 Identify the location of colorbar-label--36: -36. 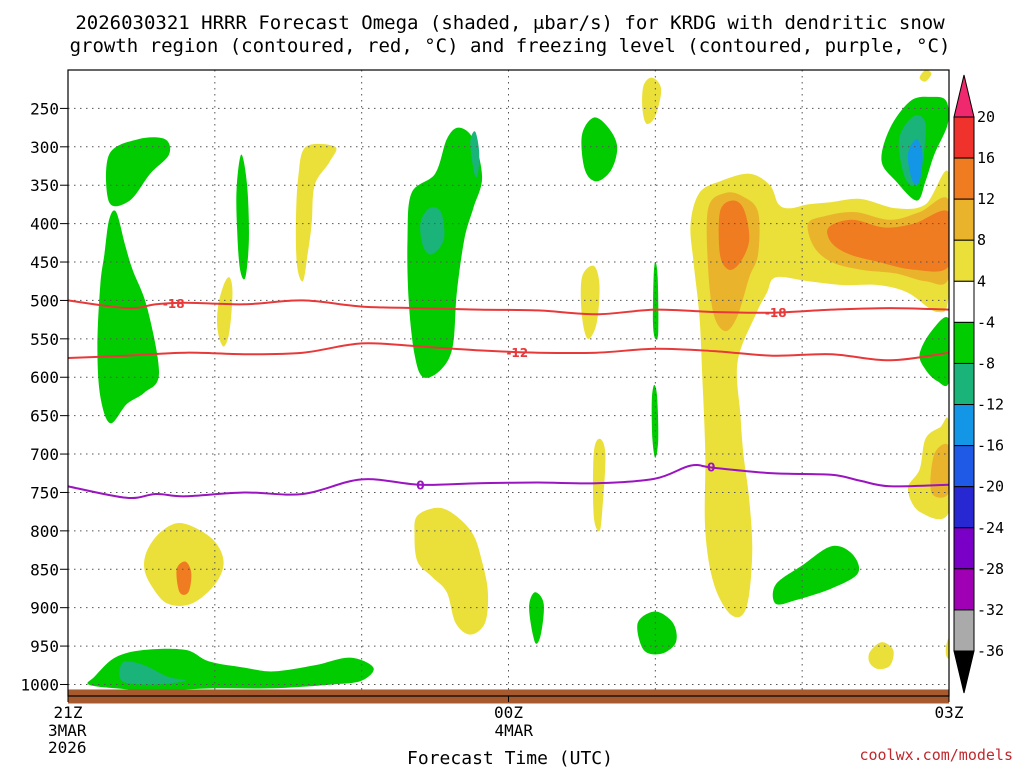
(990, 651).